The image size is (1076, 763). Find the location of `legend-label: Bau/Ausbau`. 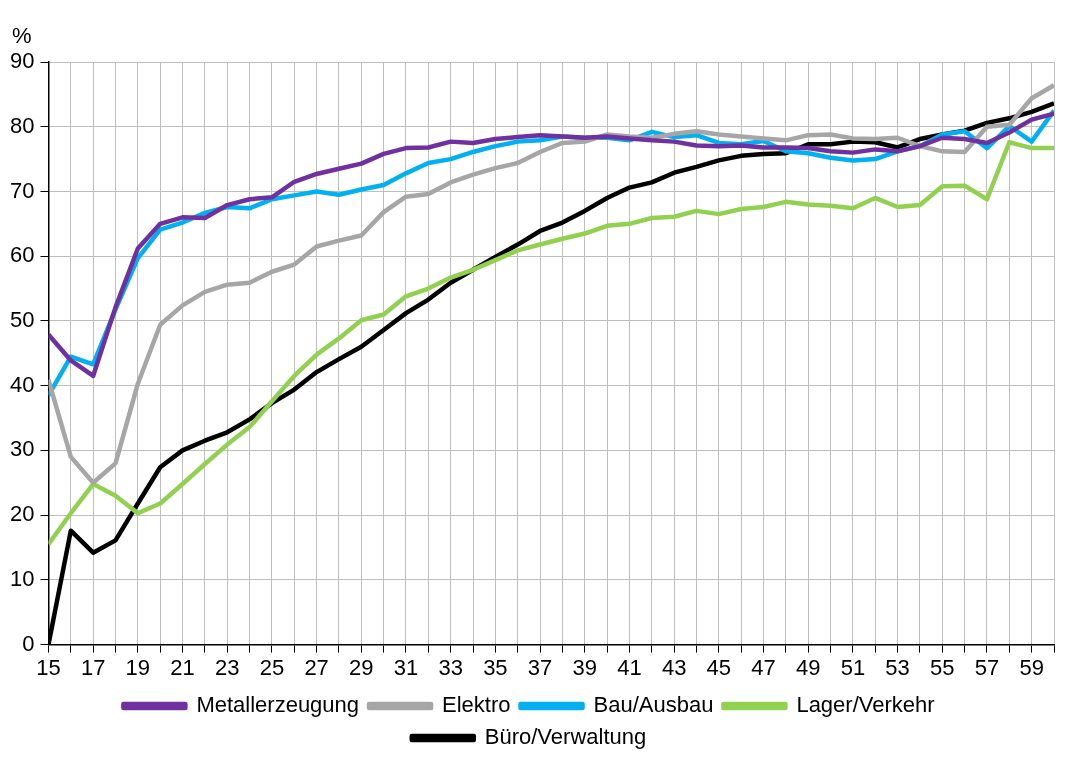

legend-label: Bau/Ausbau is located at coordinates (653, 705).